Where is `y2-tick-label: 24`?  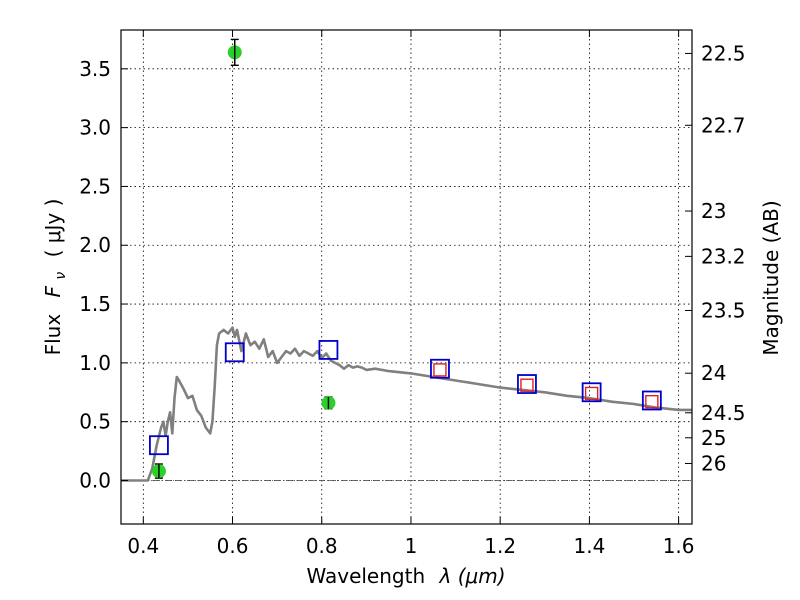
y2-tick-label: 24 is located at coordinates (713, 373).